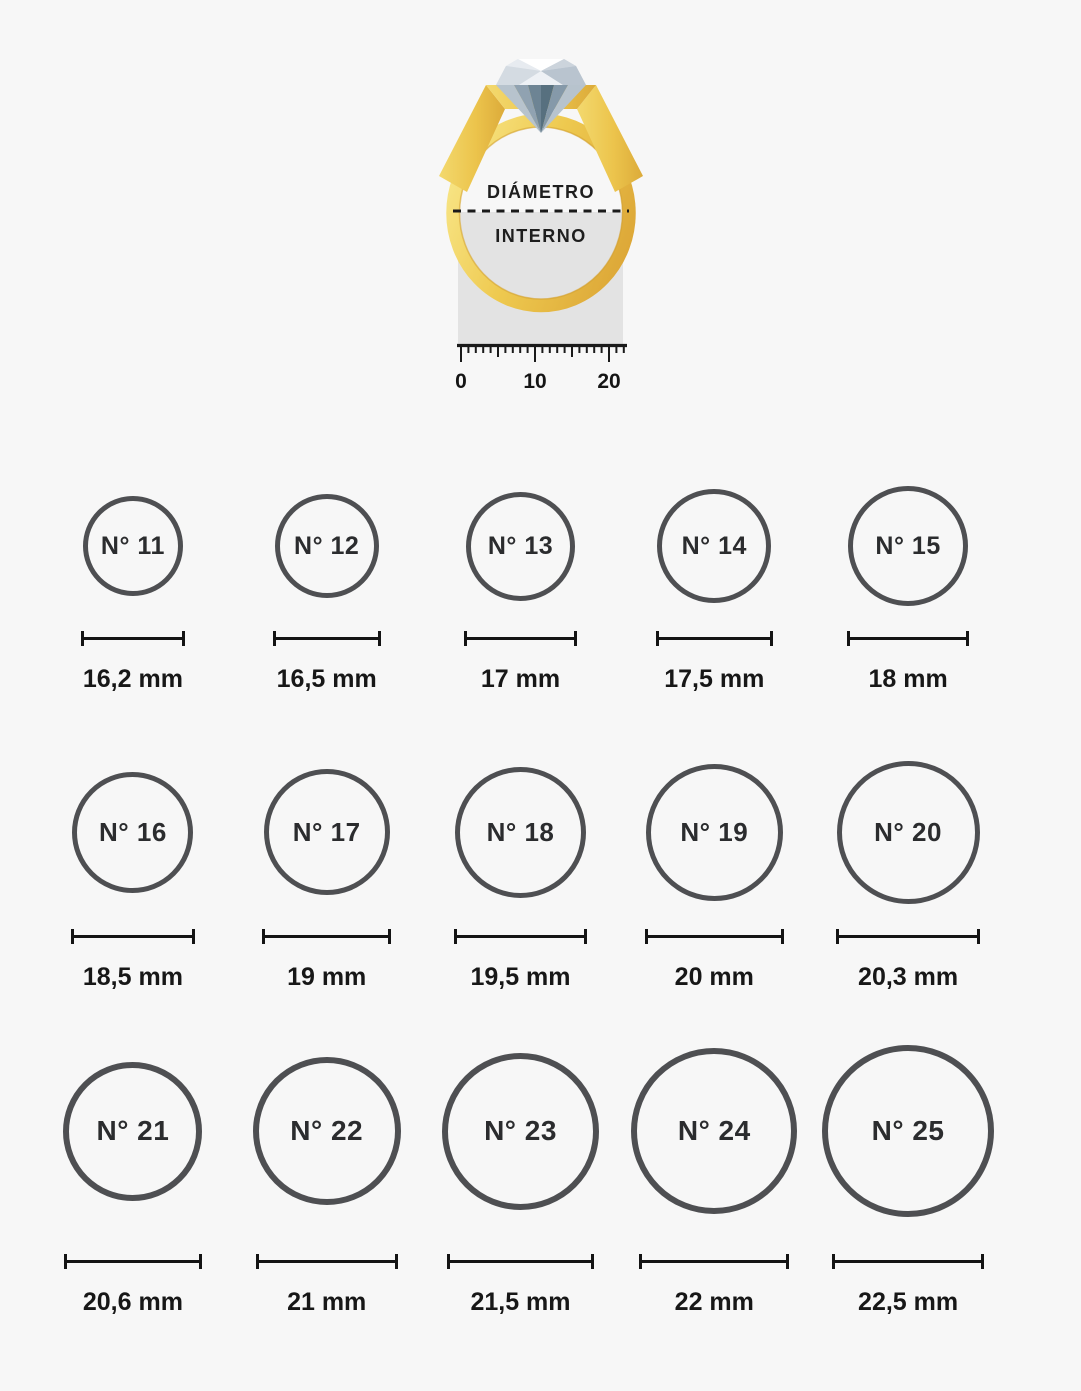 This screenshot has height=1391, width=1081. I want to click on ring-size-number: N° 20, so click(908, 831).